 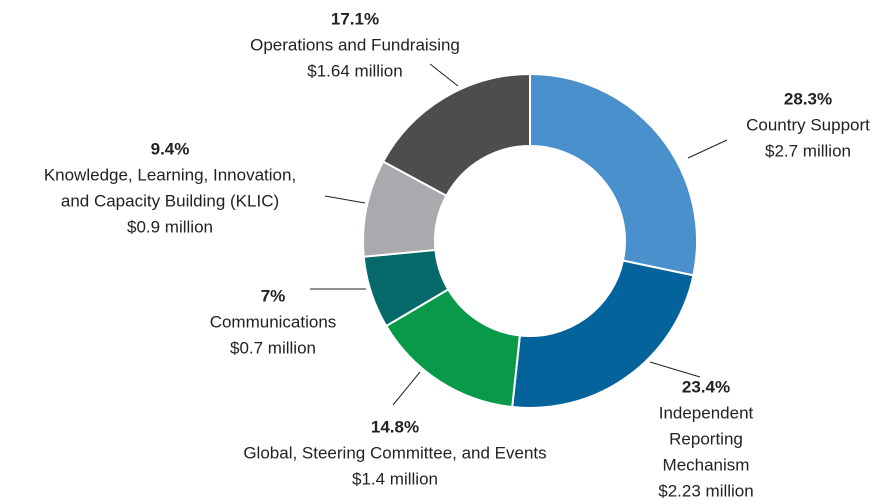 What do you see at coordinates (170, 148) in the screenshot?
I see `value-label: 9.4%` at bounding box center [170, 148].